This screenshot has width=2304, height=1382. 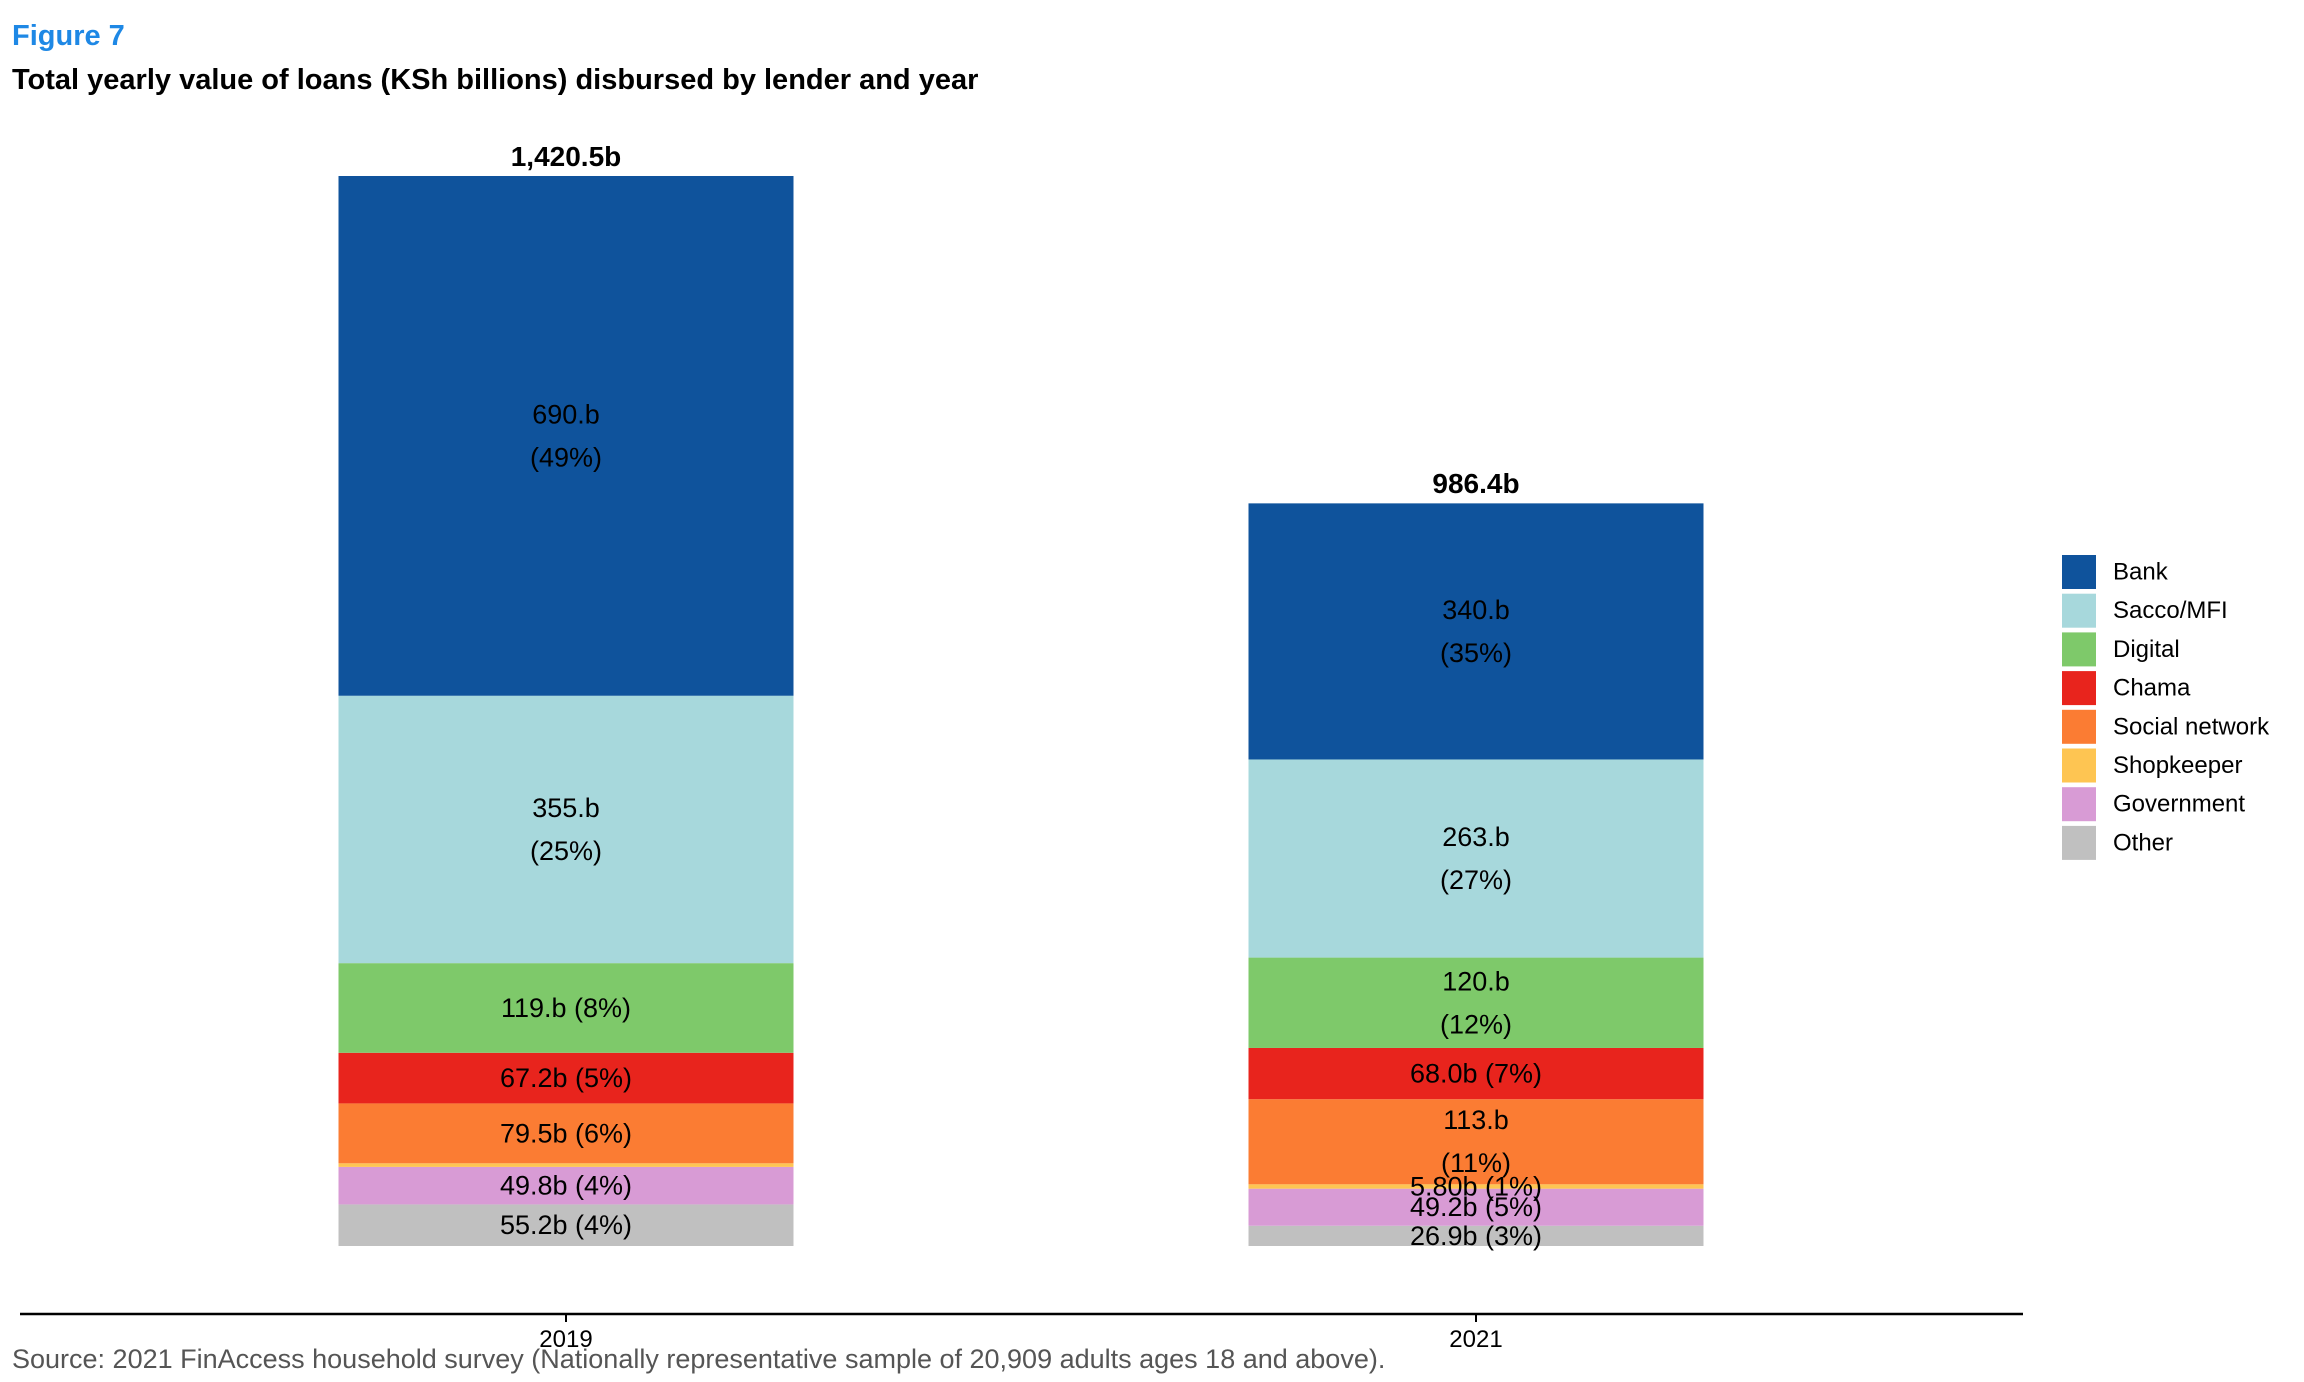 I want to click on segment-label-sacco-mfi-2019: (25%), so click(x=566, y=851).